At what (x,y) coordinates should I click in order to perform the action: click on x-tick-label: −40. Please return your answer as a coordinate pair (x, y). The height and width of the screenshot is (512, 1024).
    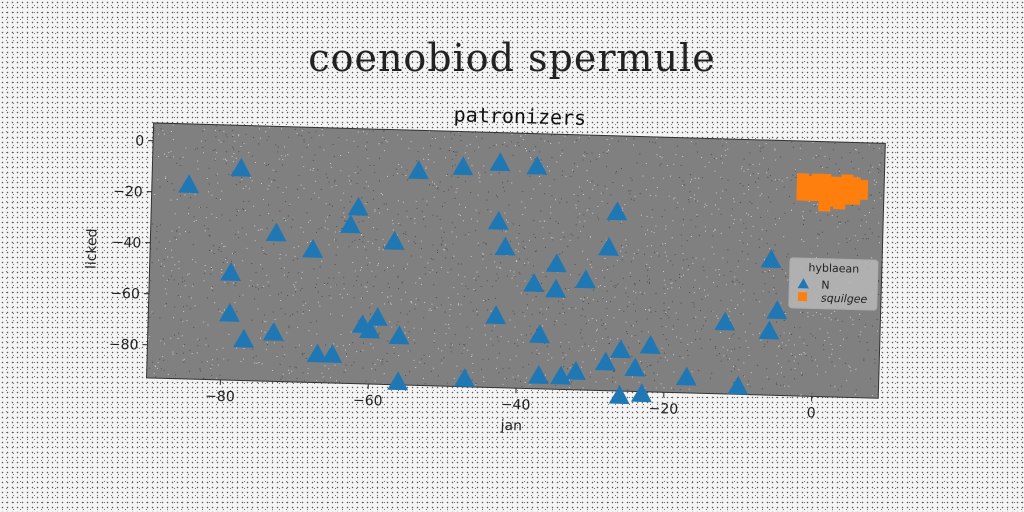
    Looking at the image, I should click on (516, 405).